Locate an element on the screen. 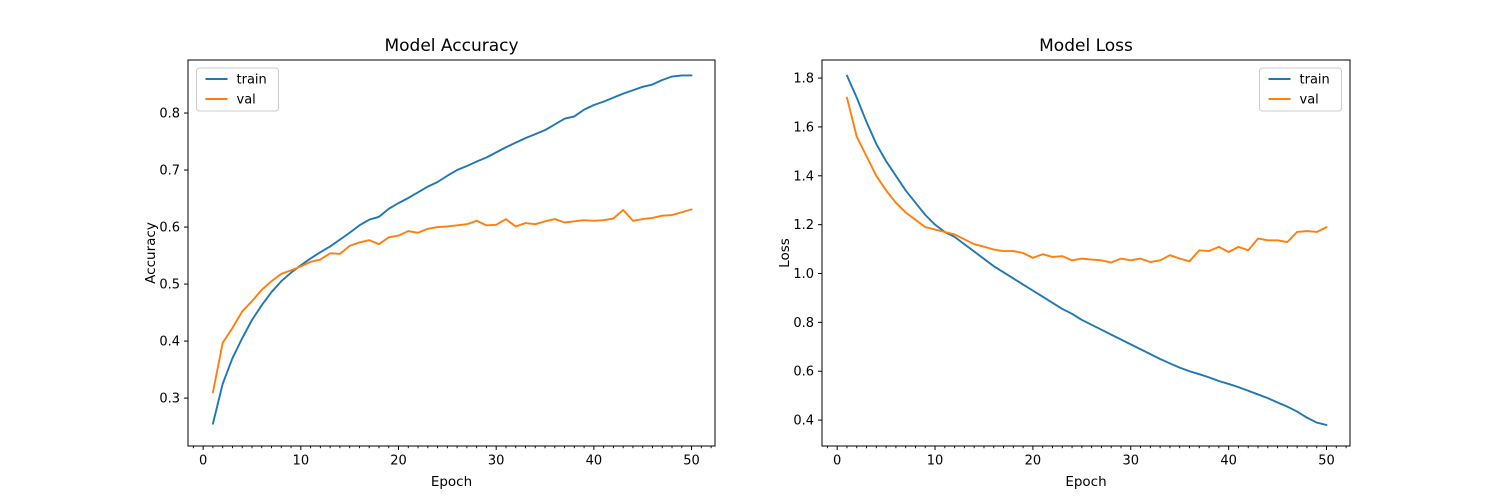  loss-y-tick-label: 1.2 is located at coordinates (803, 225).